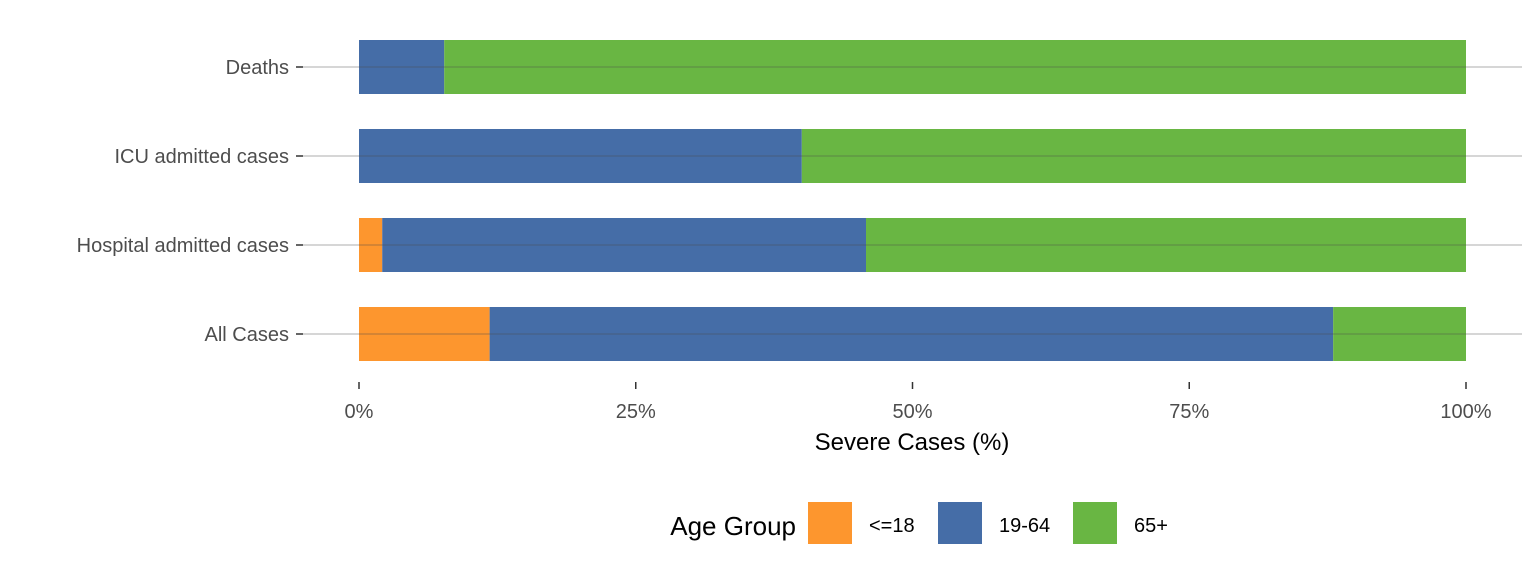  Describe the element at coordinates (183, 246) in the screenshot. I see `y-tick-label: Hospital admitted cases` at that location.